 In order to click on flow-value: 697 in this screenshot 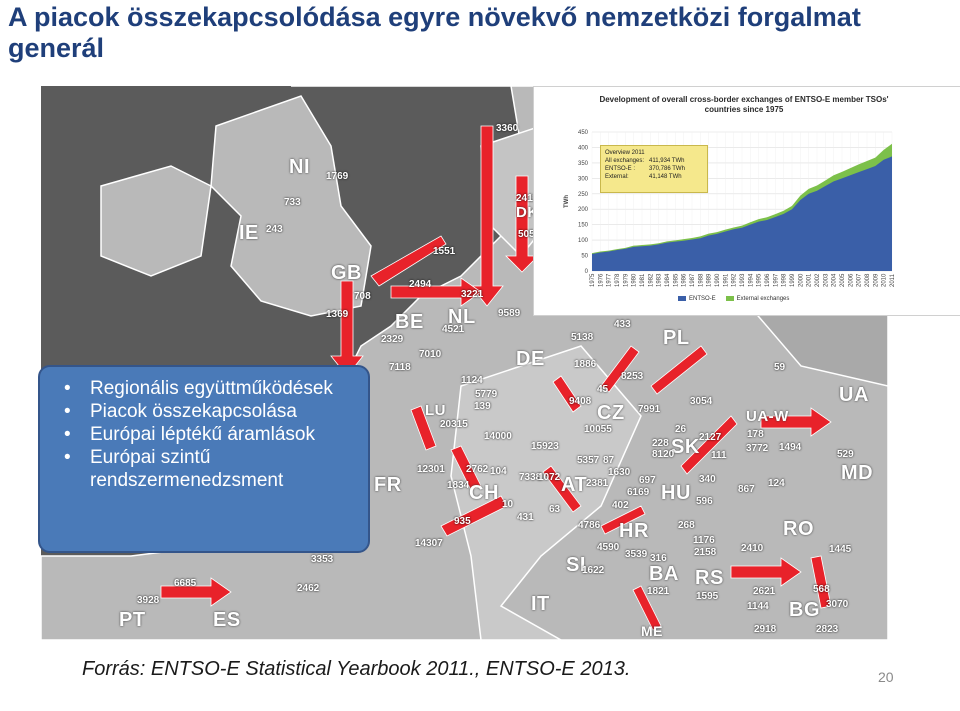, I will do `click(647, 480)`.